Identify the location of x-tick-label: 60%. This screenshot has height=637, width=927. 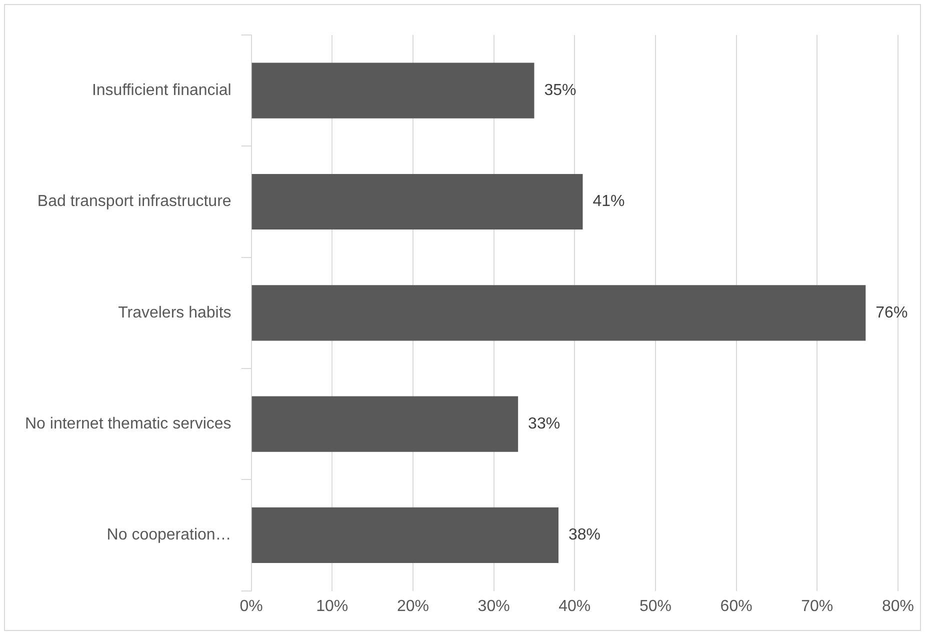
(736, 606).